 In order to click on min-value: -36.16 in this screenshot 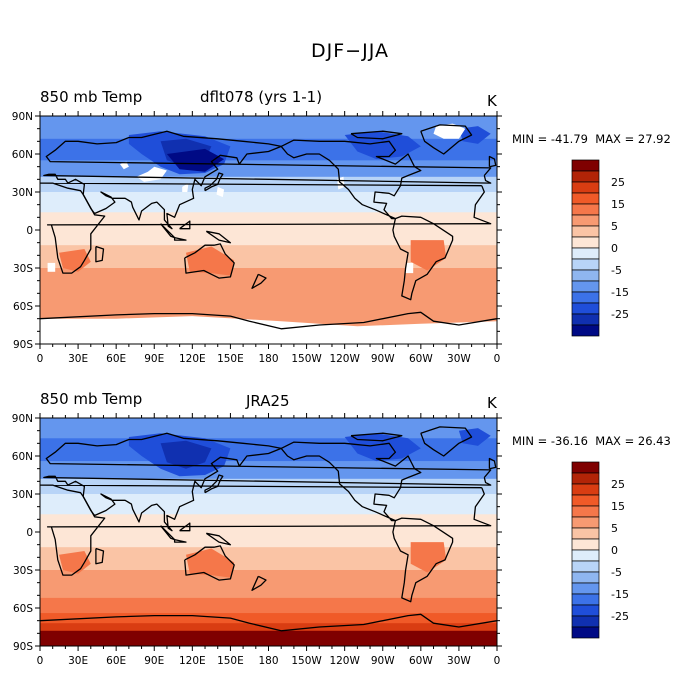, I will do `click(569, 441)`.